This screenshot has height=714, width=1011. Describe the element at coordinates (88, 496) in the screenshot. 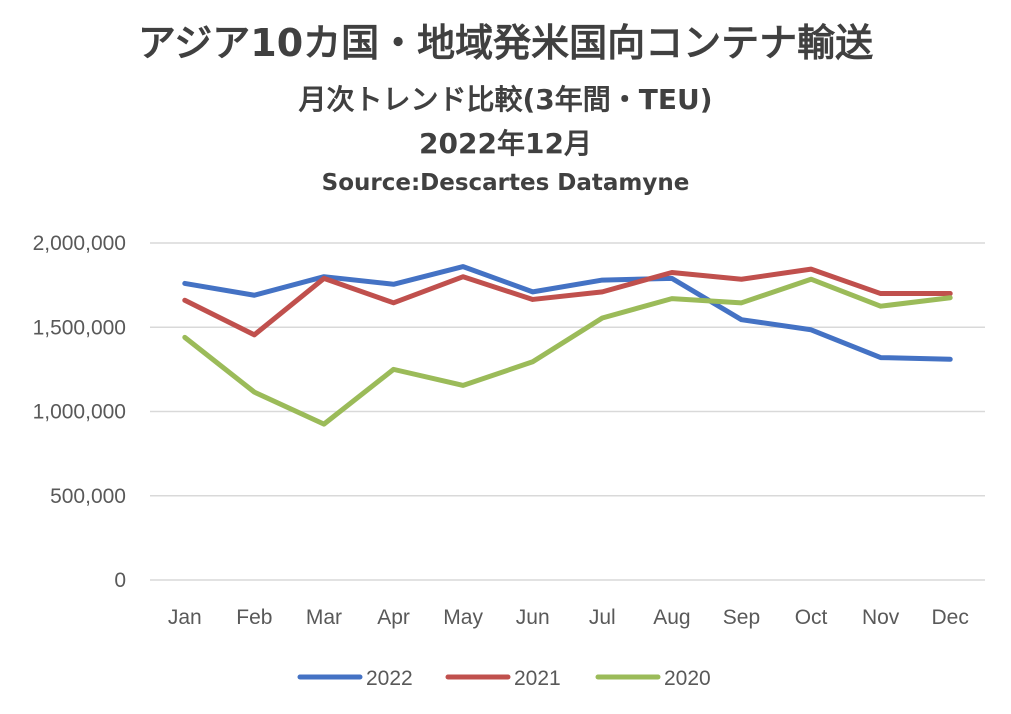

I see `y-tick-label: 500,000` at that location.